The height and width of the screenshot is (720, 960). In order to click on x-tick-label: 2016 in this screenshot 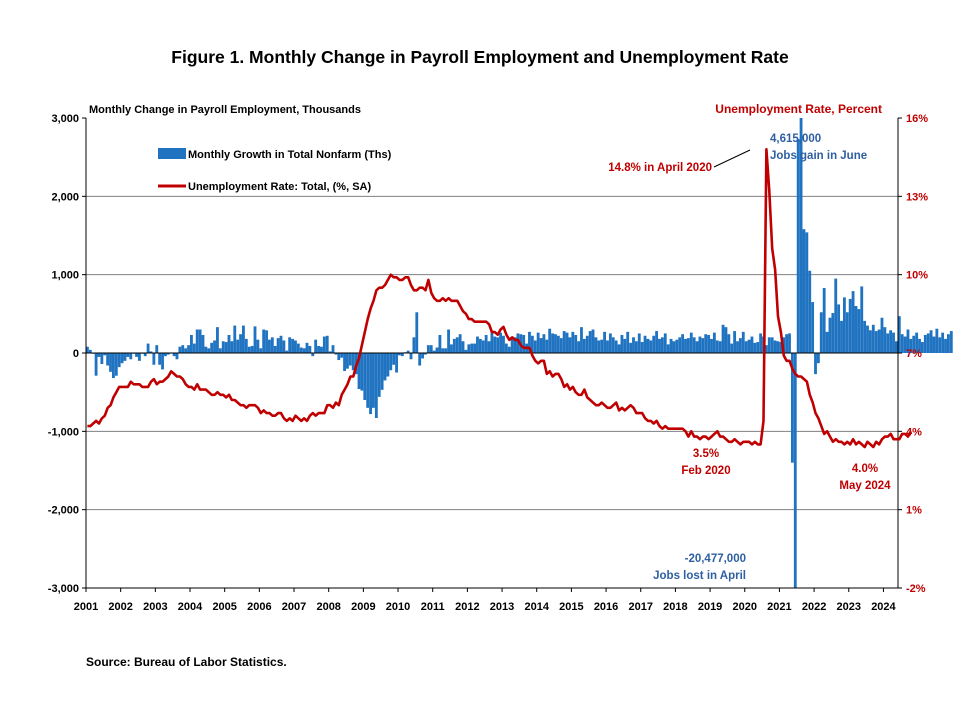, I will do `click(606, 607)`.